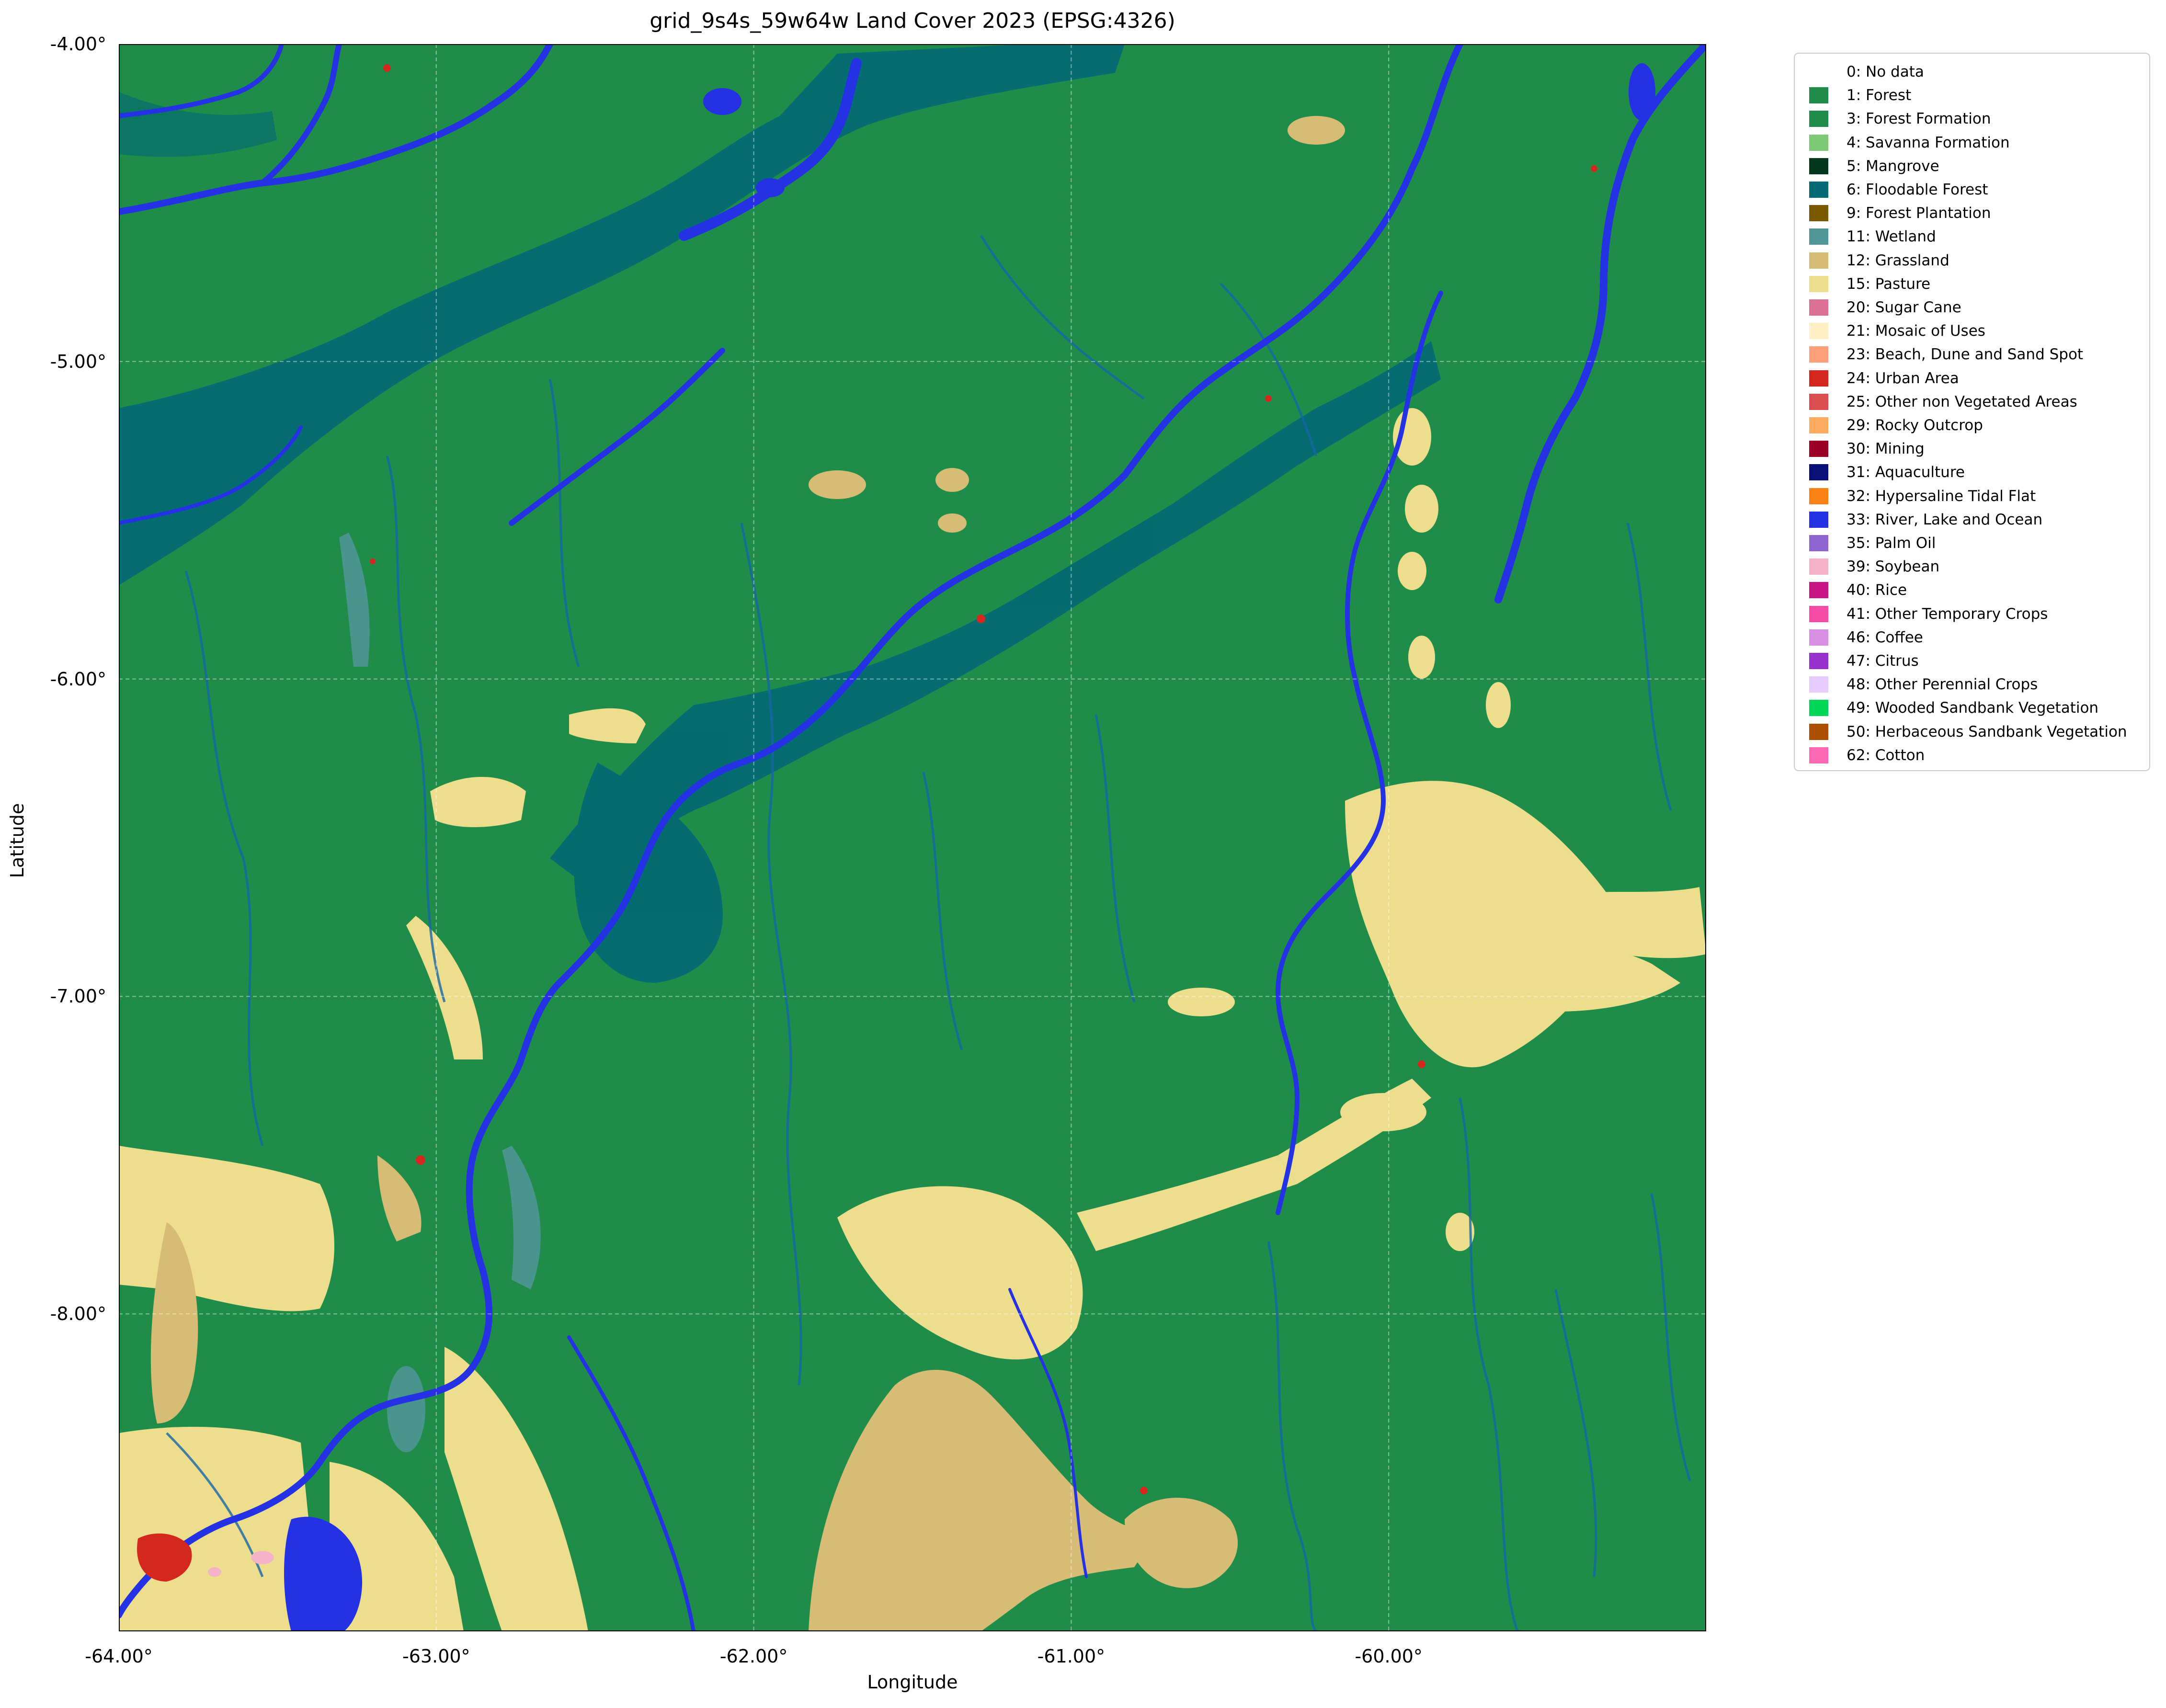 The width and height of the screenshot is (2166, 1708). I want to click on legend-label: 21: Mosaic of Uses, so click(1916, 331).